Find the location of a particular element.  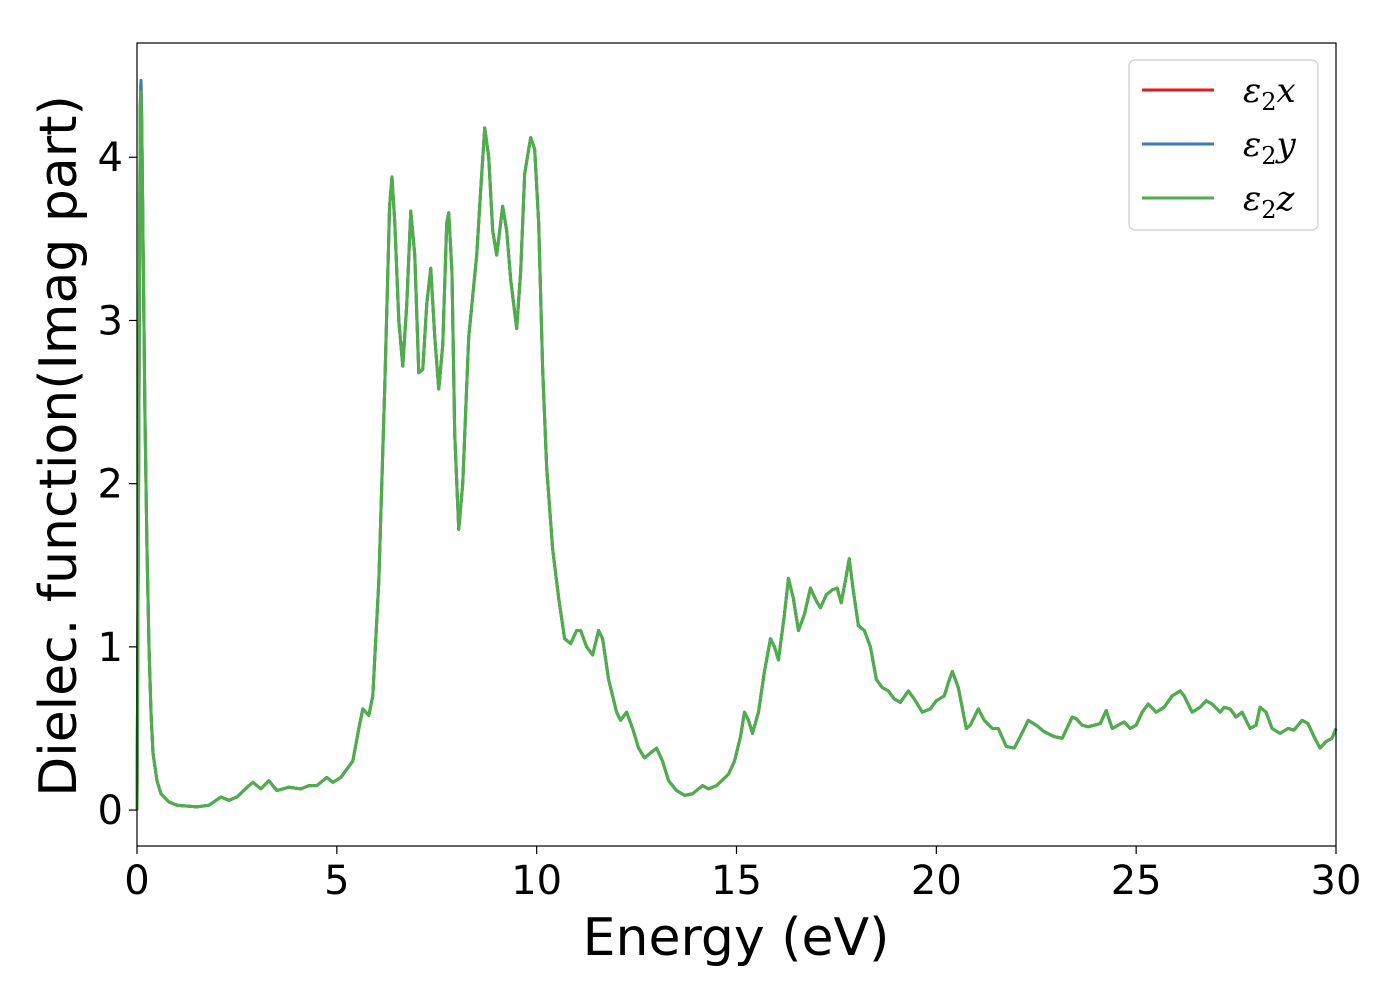

x-tick-label: 20 is located at coordinates (936, 881).